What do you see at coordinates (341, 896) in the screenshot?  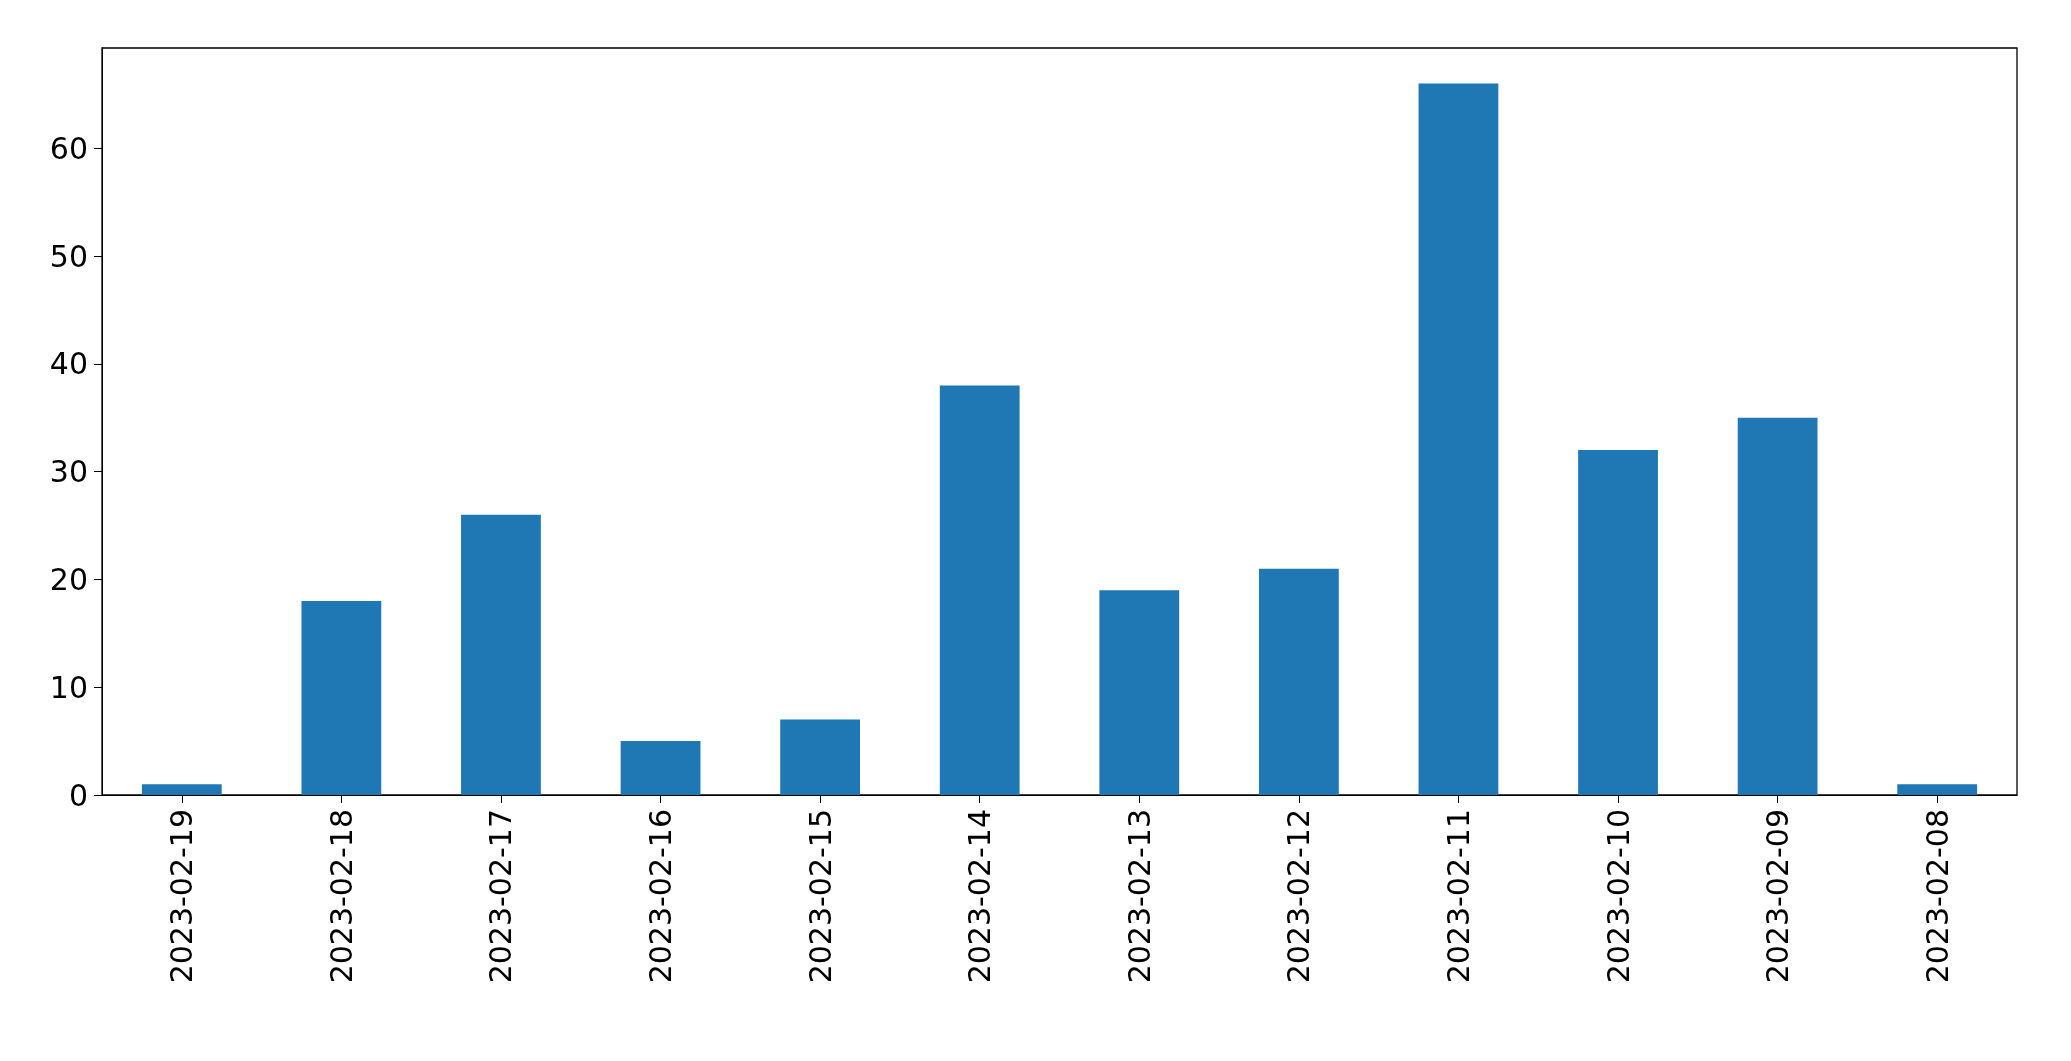 I see `x-tick-label: 2023-02-18` at bounding box center [341, 896].